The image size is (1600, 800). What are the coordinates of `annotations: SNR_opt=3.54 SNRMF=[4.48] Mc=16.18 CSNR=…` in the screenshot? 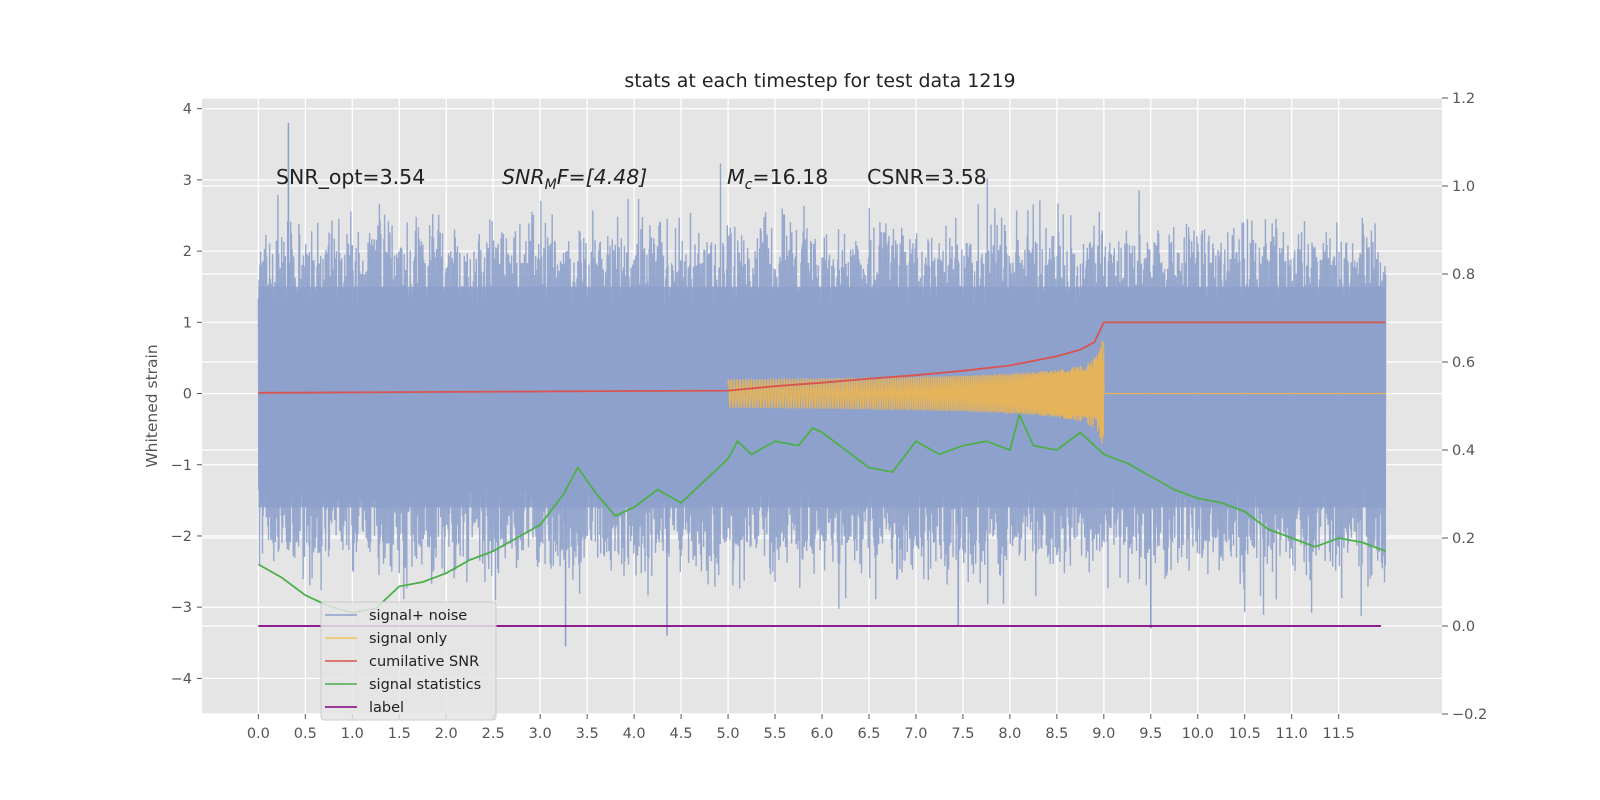 It's located at (631, 179).